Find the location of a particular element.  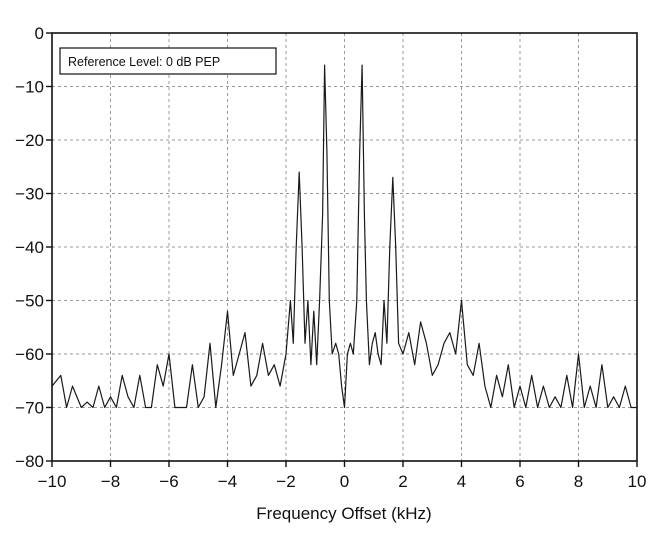

x-tick-label: −10 is located at coordinates (52, 481).